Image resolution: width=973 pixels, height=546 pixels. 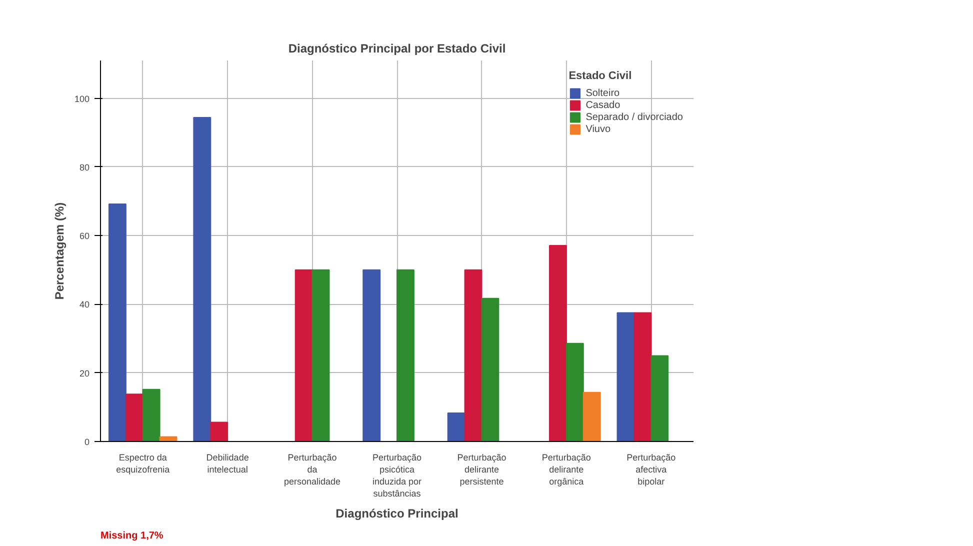 What do you see at coordinates (143, 463) in the screenshot?
I see `x-tick-label: Espectro da esquizofrenia` at bounding box center [143, 463].